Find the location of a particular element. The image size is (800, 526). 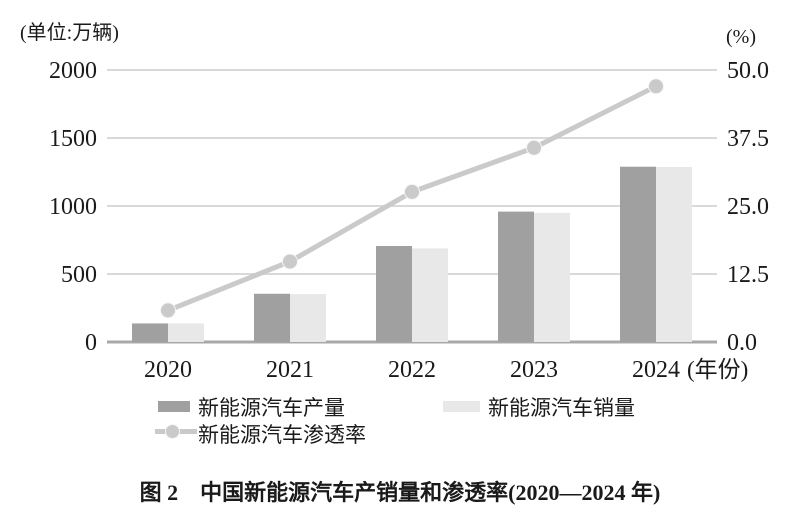

left-axis-unit-label: (单位:万辆) is located at coordinates (69, 33).